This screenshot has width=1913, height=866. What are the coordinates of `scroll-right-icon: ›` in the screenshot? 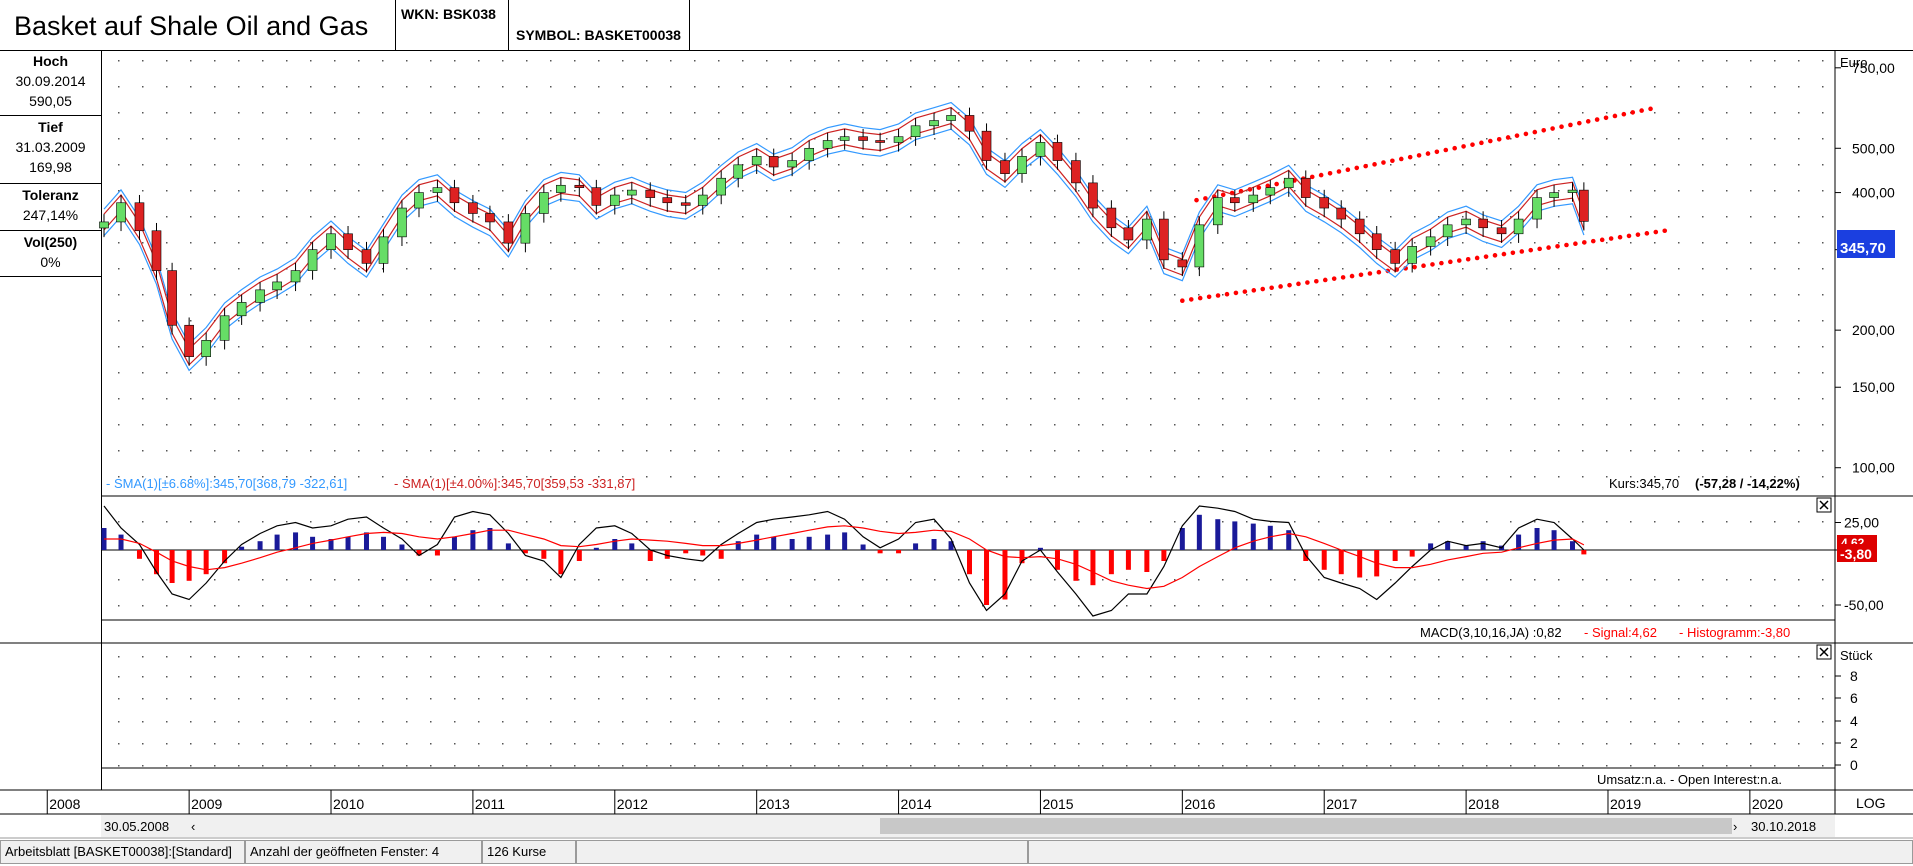 It's located at (1735, 826).